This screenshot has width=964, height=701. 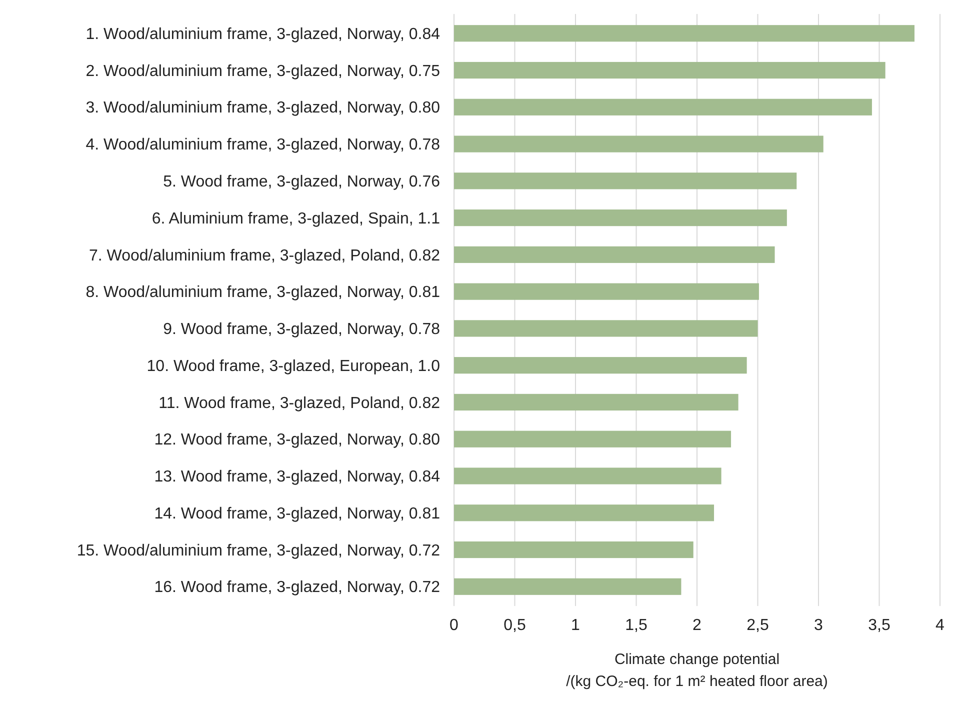 What do you see at coordinates (575, 625) in the screenshot?
I see `x-tick-label: 1` at bounding box center [575, 625].